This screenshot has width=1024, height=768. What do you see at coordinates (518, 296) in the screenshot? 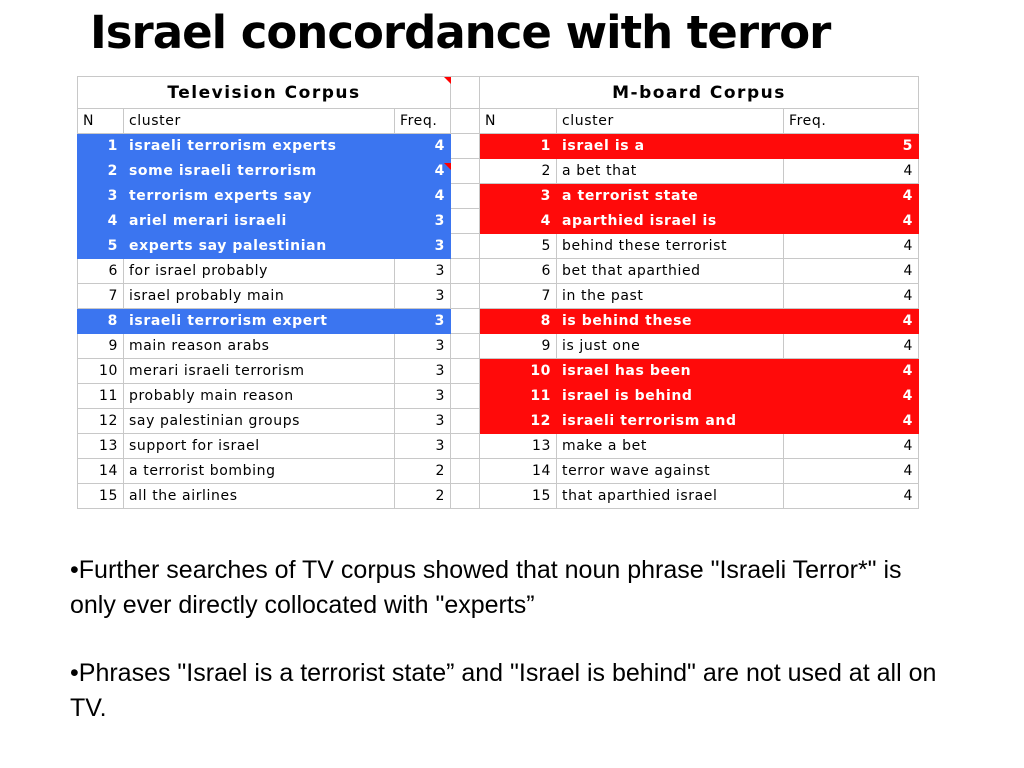
I see `mboard-n-cell: 7` at bounding box center [518, 296].